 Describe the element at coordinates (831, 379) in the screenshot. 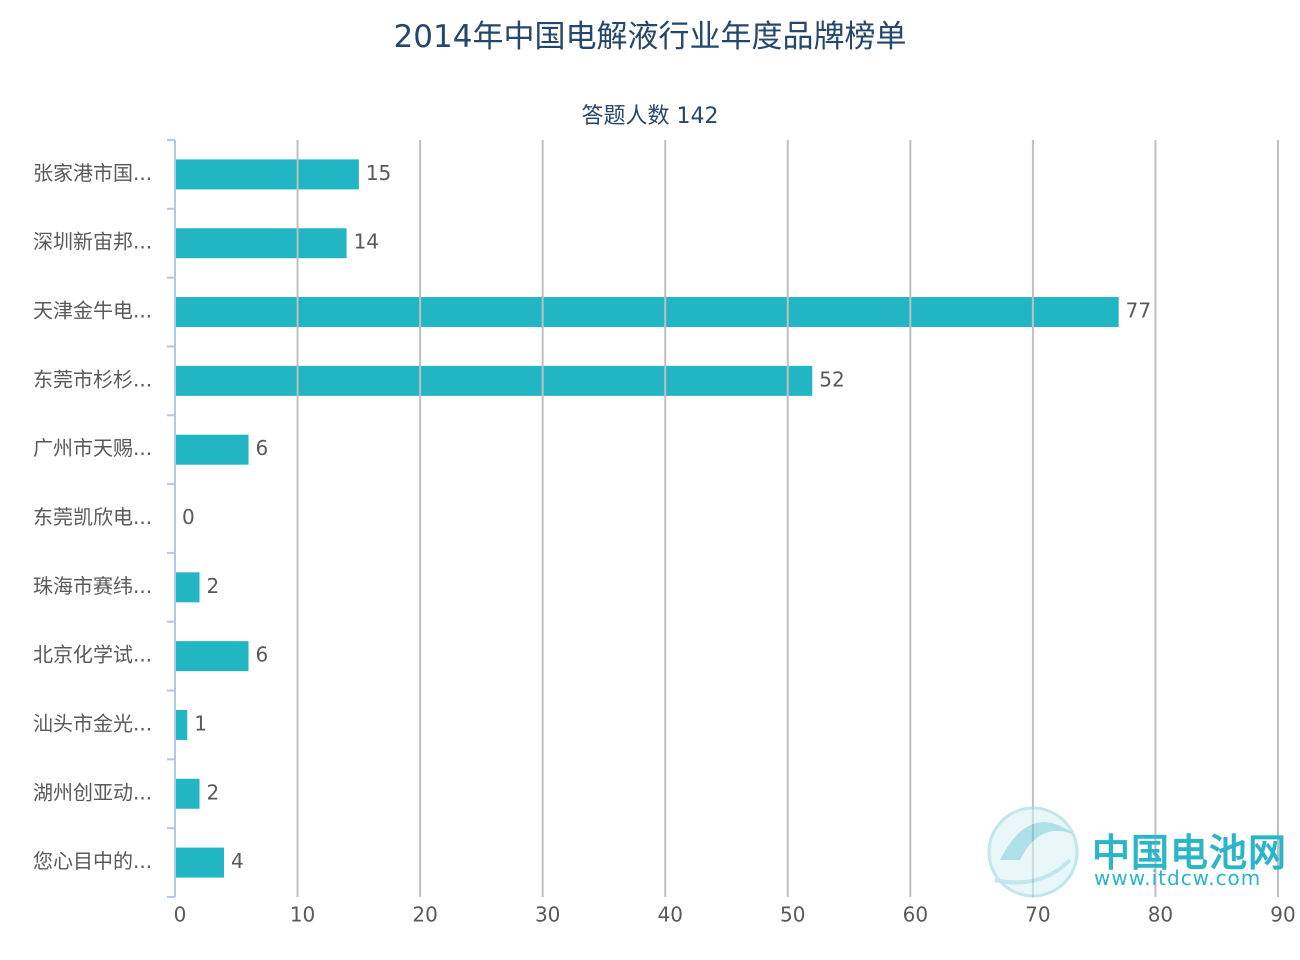

I see `value-label: 52` at that location.